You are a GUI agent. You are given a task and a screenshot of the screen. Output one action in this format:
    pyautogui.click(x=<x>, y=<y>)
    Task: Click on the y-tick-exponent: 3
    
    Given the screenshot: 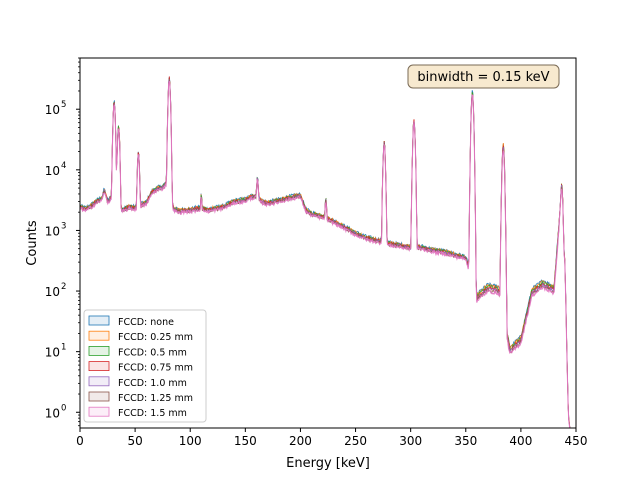 What is the action you would take?
    pyautogui.click(x=63, y=226)
    